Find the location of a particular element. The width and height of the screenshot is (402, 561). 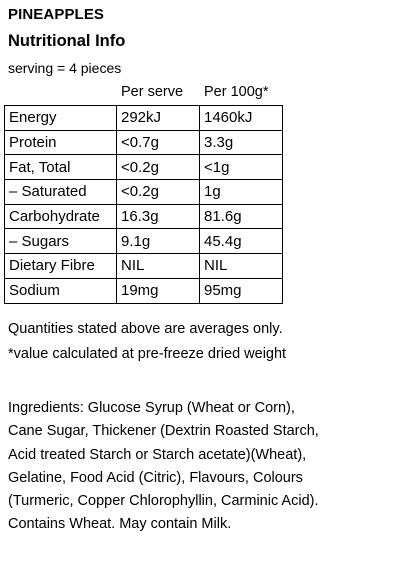

row-label: Carbohydrate is located at coordinates (60, 216).